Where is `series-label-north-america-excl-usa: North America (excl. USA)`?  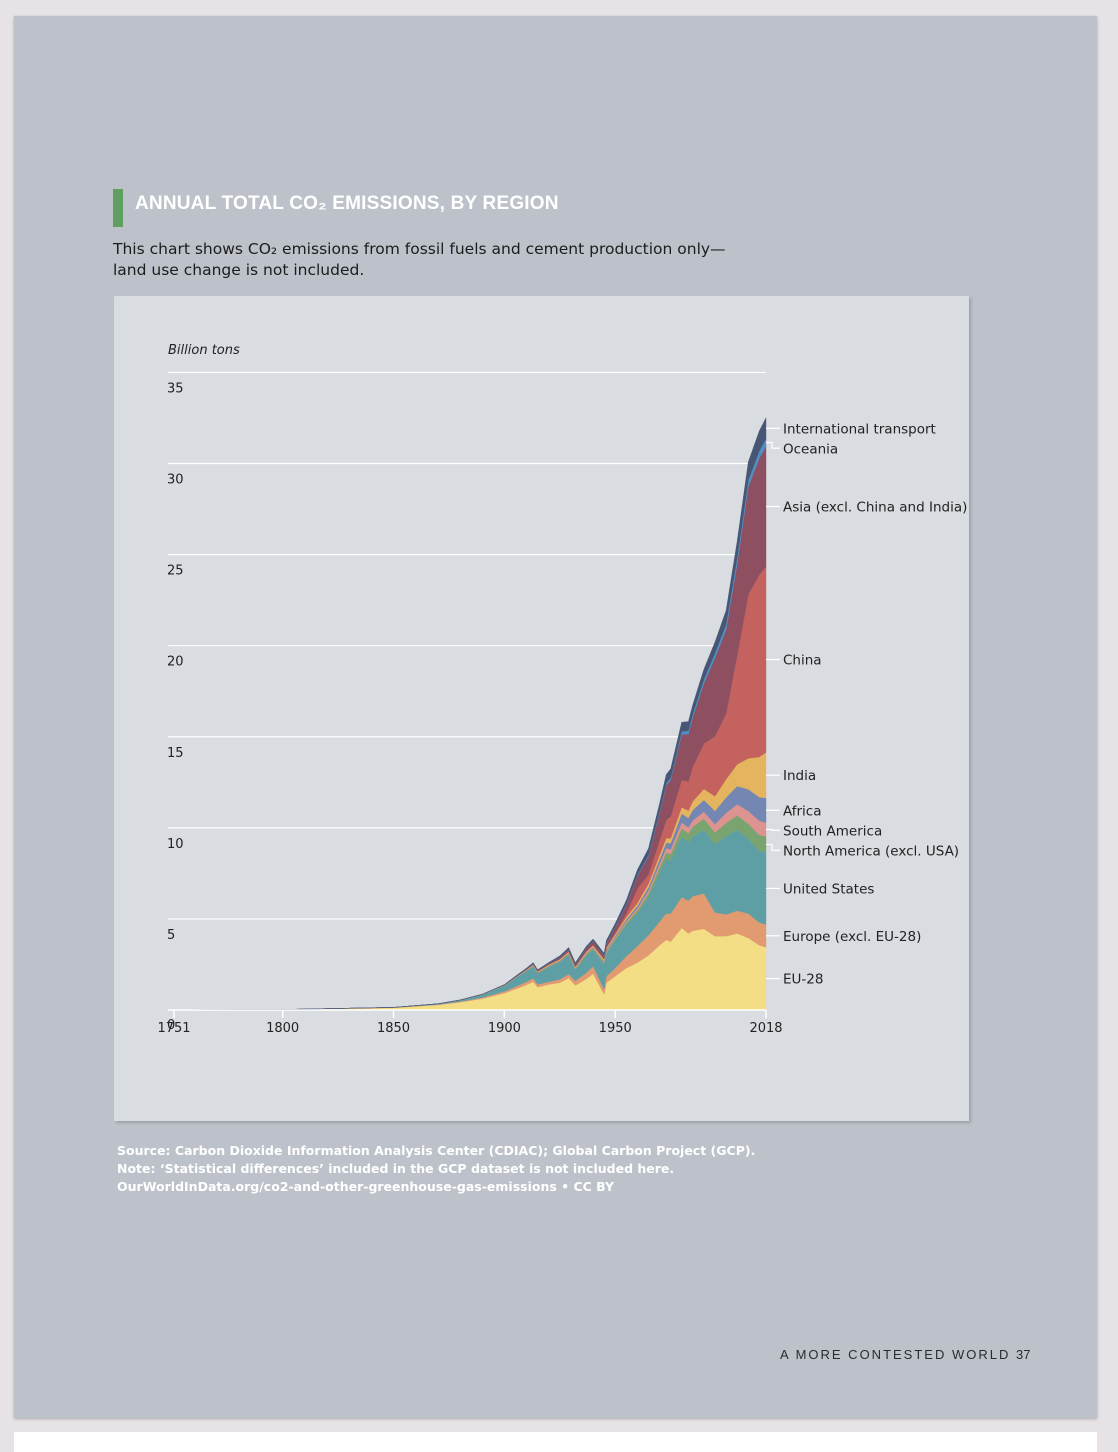 series-label-north-america-excl-usa: North America (excl. USA) is located at coordinates (871, 851).